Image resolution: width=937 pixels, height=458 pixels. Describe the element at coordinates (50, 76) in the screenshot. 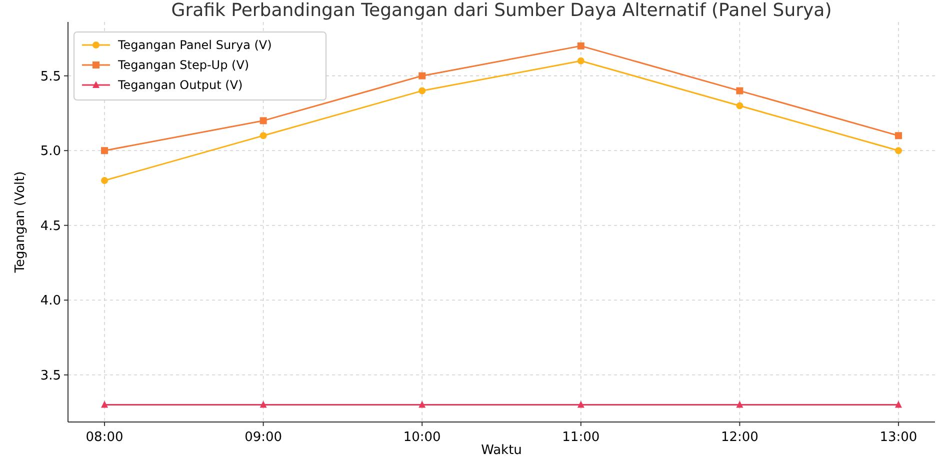

I see `y-tick-label: 5.5` at that location.